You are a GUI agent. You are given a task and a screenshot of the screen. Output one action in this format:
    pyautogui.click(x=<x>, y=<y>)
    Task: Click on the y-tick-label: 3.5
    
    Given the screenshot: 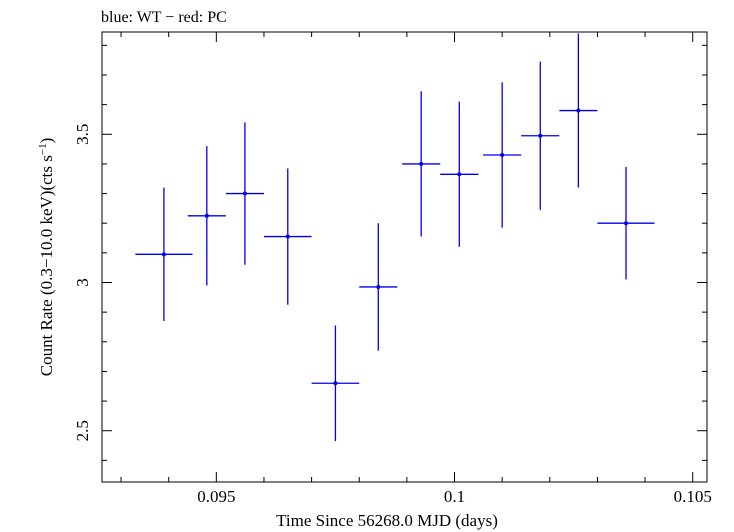 What is the action you would take?
    pyautogui.click(x=82, y=134)
    